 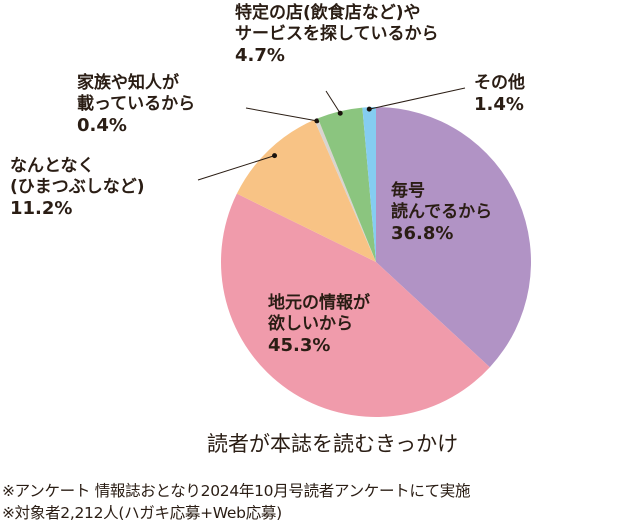 I want to click on survey-note: ※アンケート 情報誌おとなり2024年10月号読者アンケートにて実施, so click(x=236, y=491).